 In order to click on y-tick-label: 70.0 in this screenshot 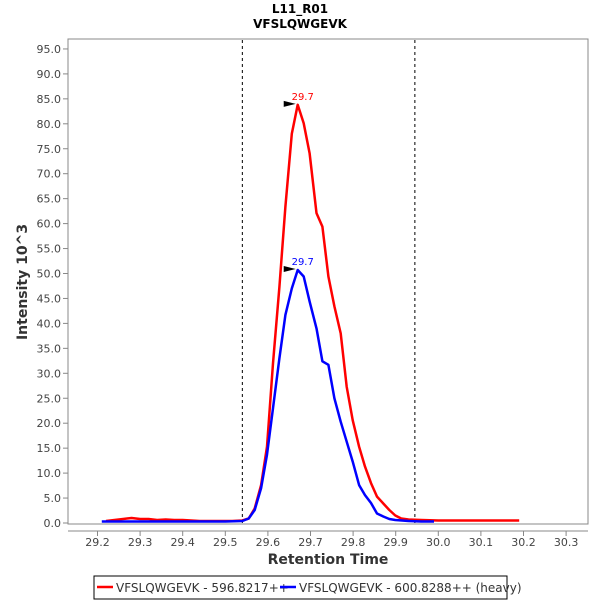, I will do `click(49, 174)`.